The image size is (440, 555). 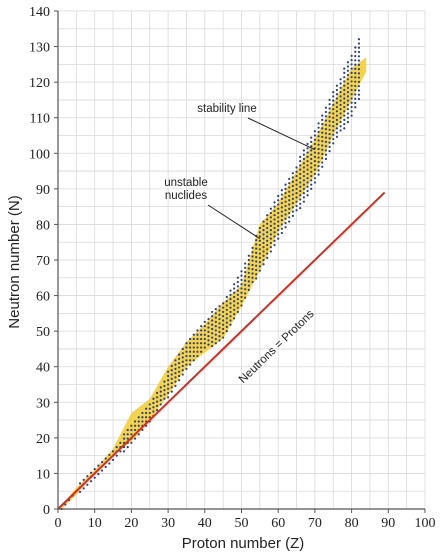 I want to click on y-tick-label: 140, so click(x=39, y=12).